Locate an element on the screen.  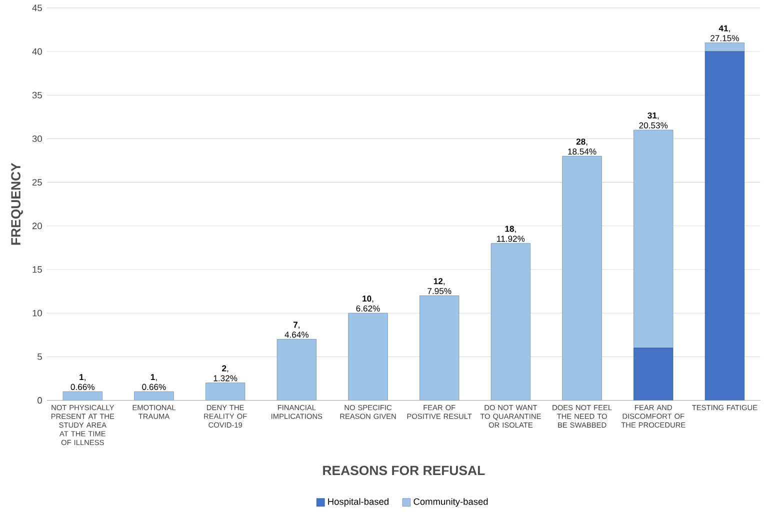
y-tick-label: 45 is located at coordinates (37, 8).